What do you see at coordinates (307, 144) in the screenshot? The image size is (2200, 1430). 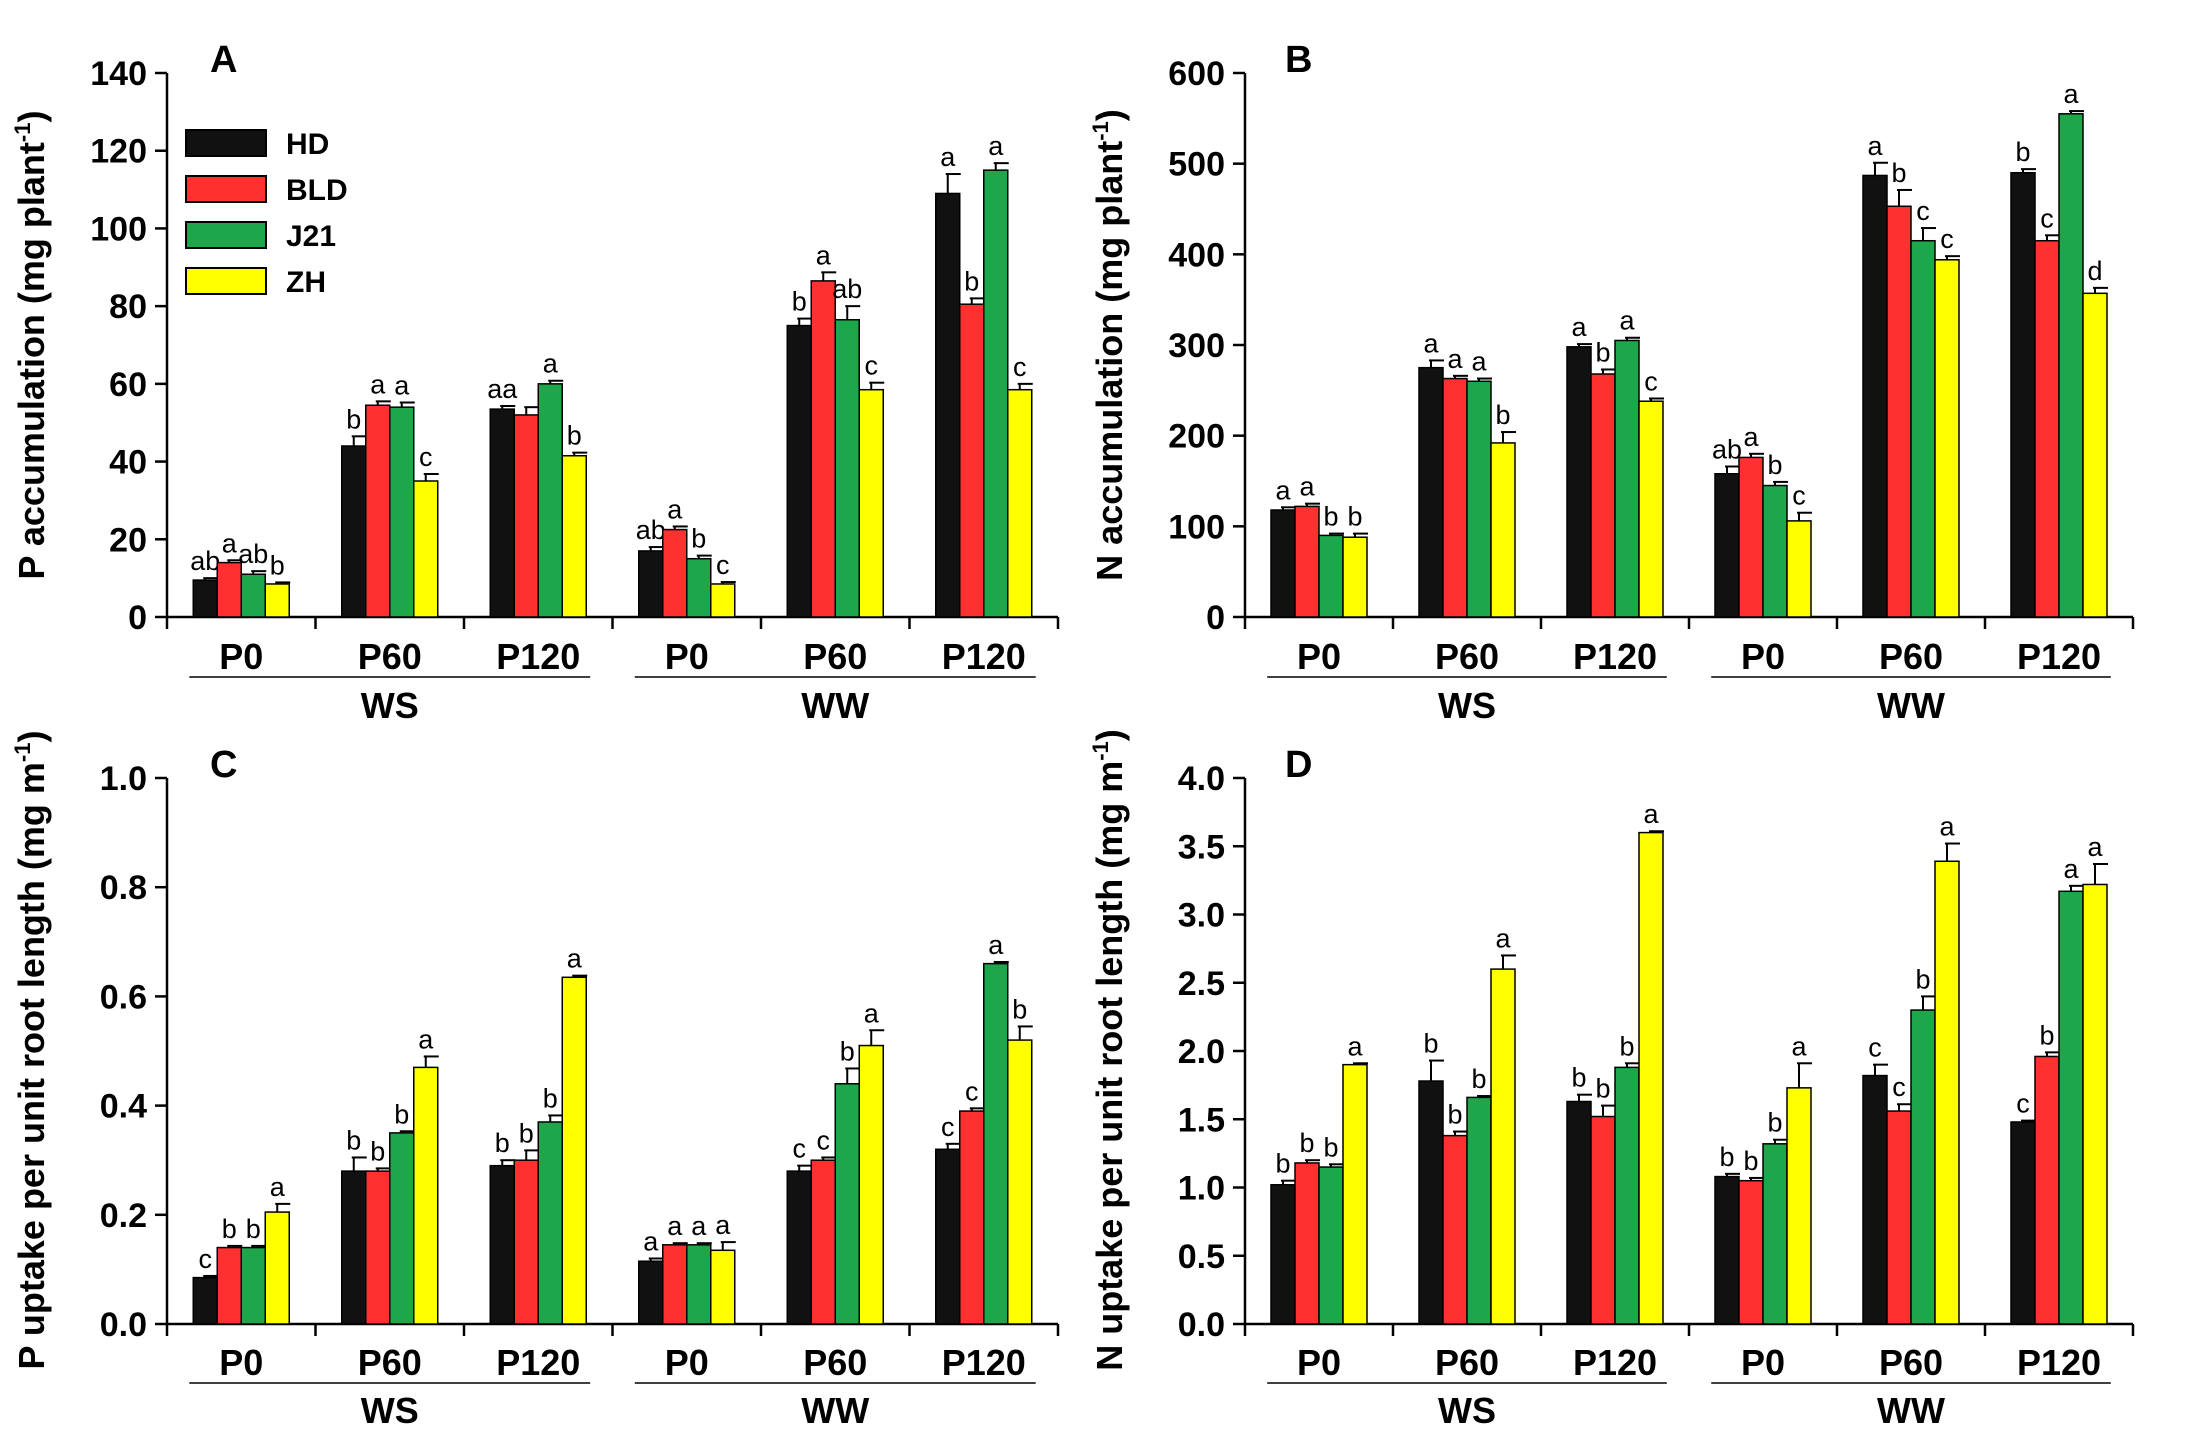 I see `legend-label: HD` at bounding box center [307, 144].